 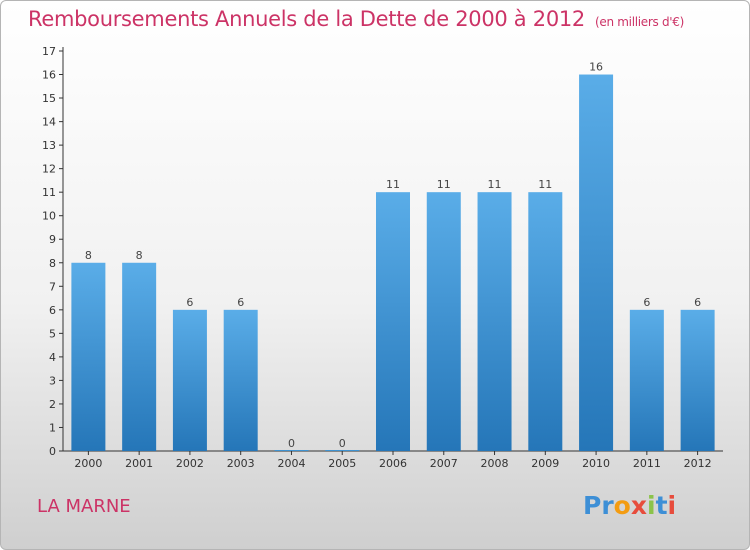 I want to click on x-tick-label: 2006, so click(x=393, y=463).